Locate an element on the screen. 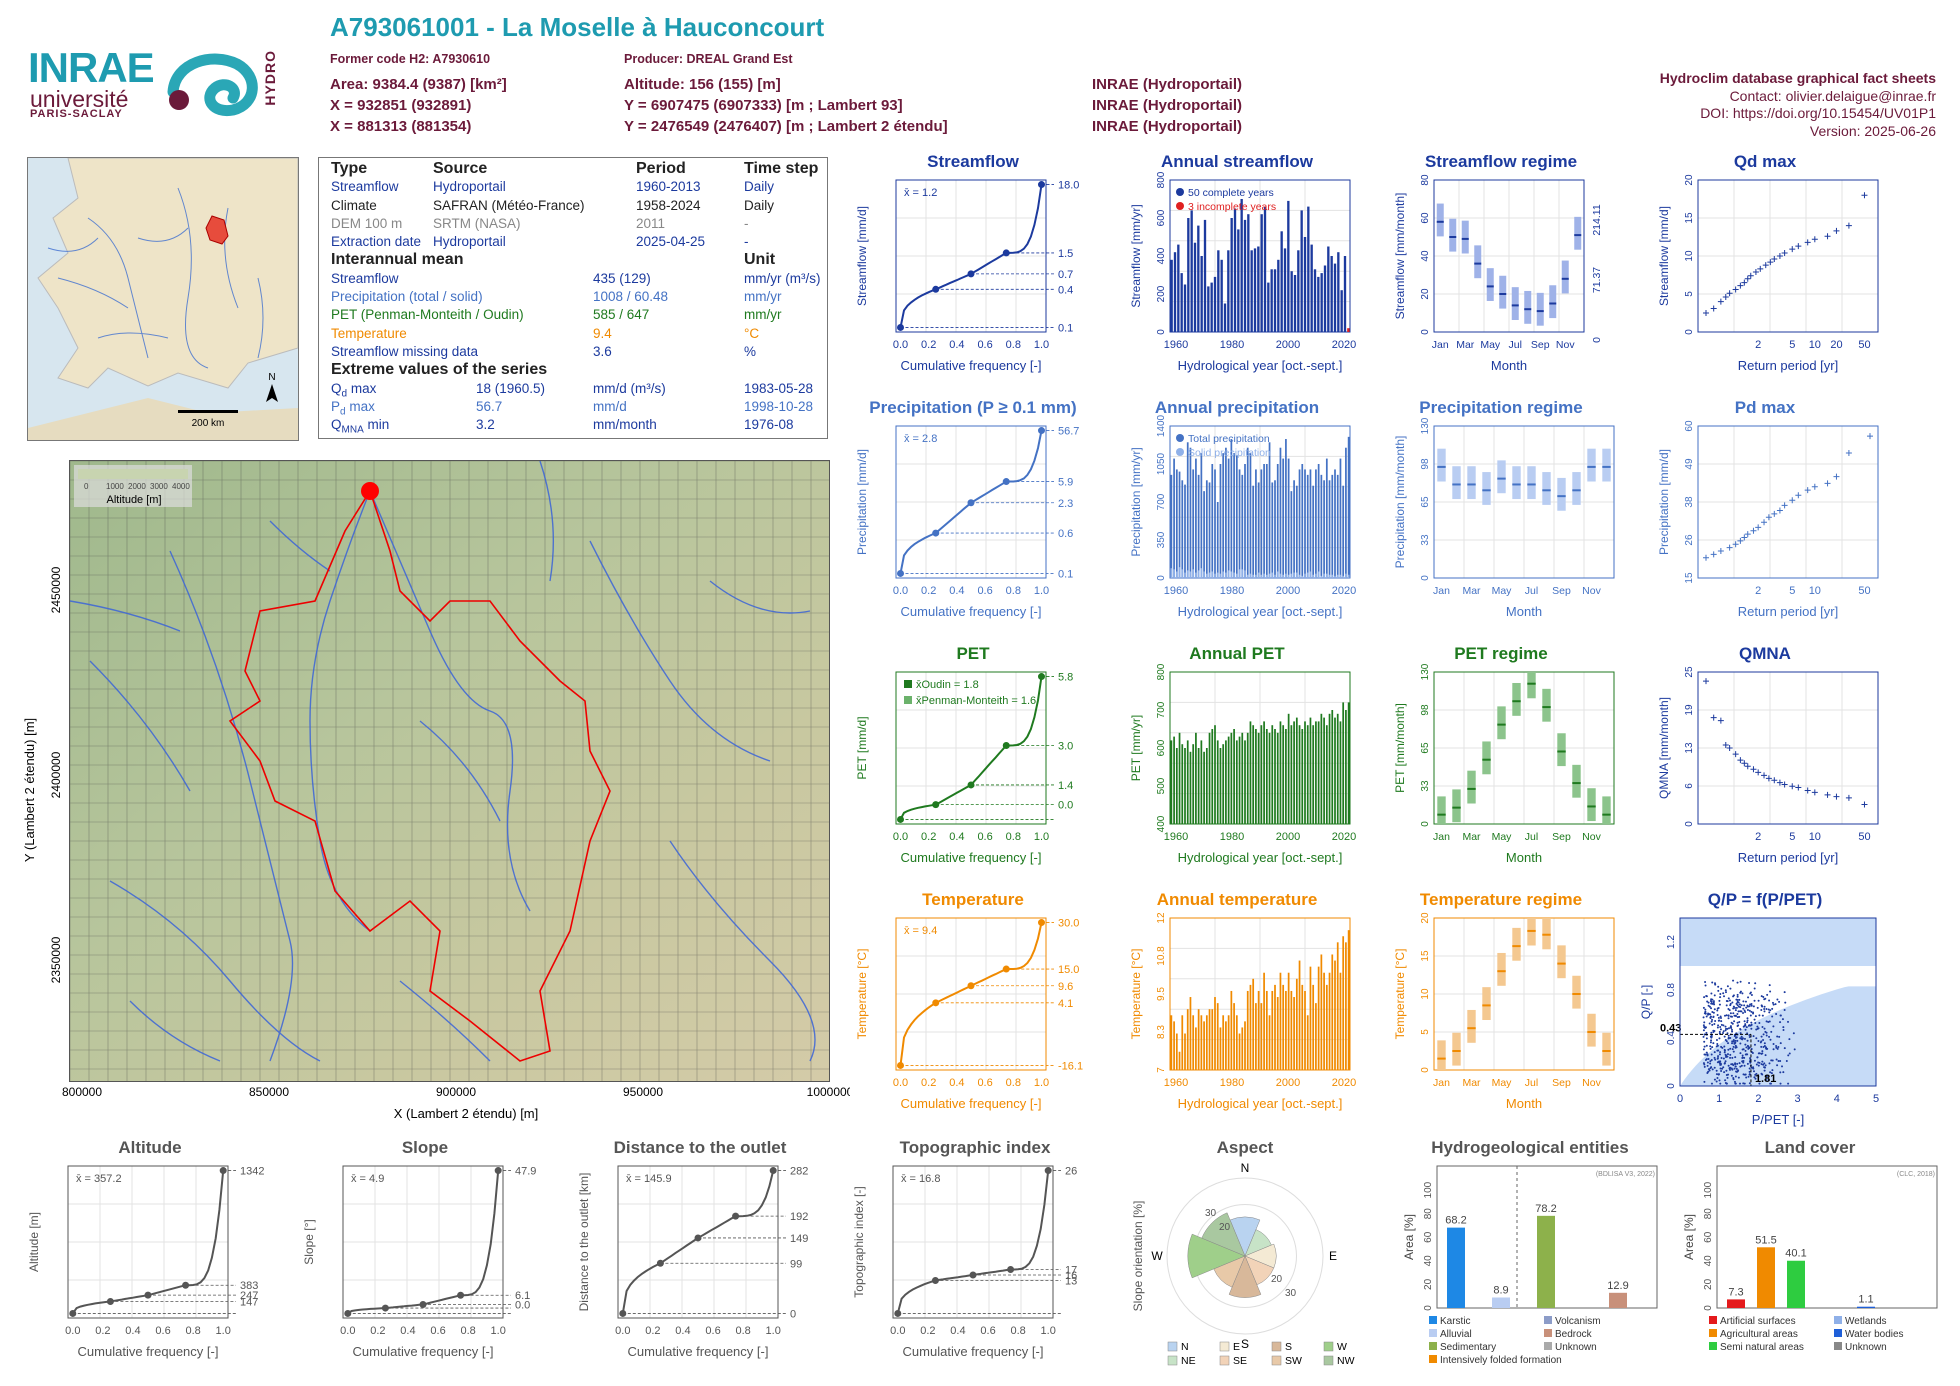  x-axis-label: Return period [yr] is located at coordinates (1788, 611).